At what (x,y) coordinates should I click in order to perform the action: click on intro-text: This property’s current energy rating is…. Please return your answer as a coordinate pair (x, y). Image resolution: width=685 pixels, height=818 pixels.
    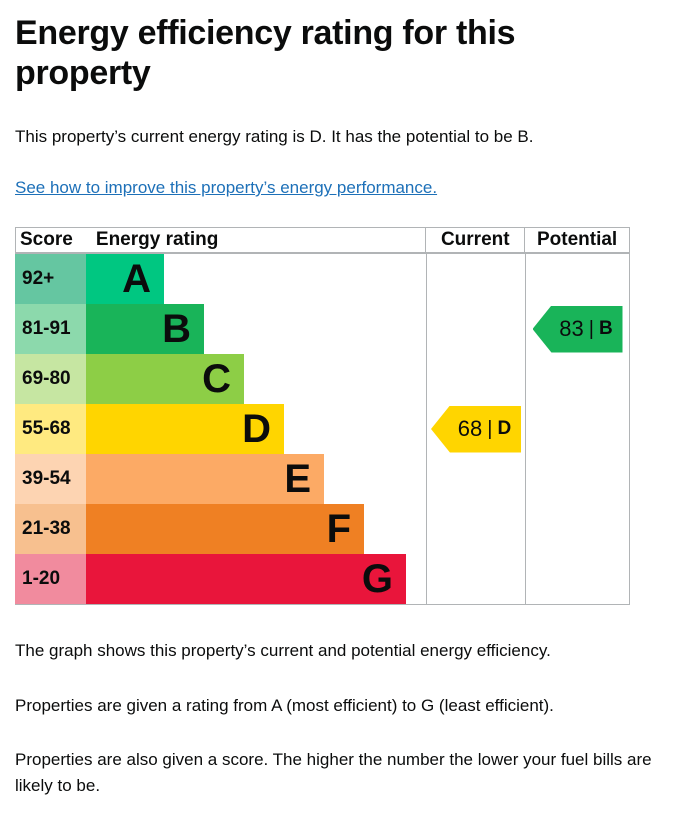
    Looking at the image, I should click on (274, 136).